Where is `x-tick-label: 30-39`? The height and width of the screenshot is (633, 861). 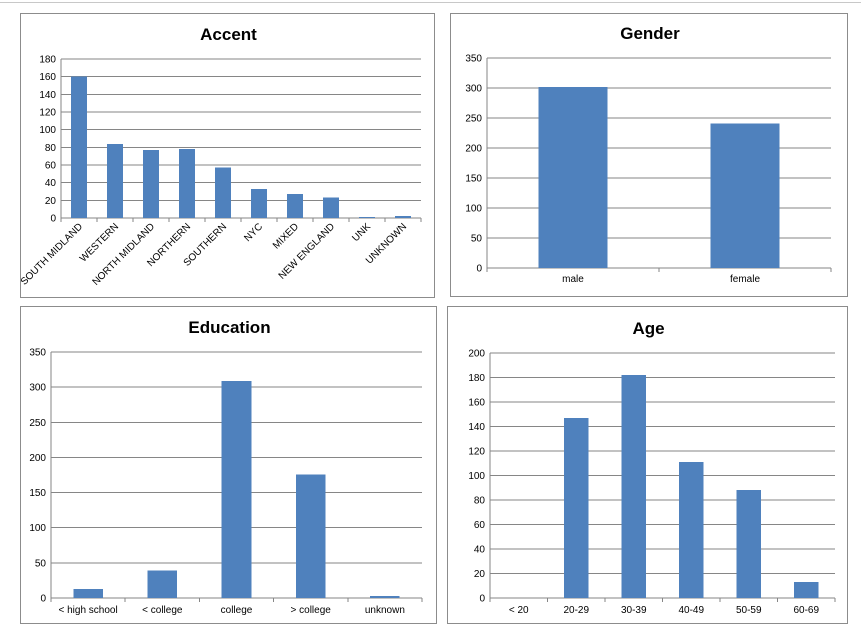
x-tick-label: 30-39 is located at coordinates (634, 610).